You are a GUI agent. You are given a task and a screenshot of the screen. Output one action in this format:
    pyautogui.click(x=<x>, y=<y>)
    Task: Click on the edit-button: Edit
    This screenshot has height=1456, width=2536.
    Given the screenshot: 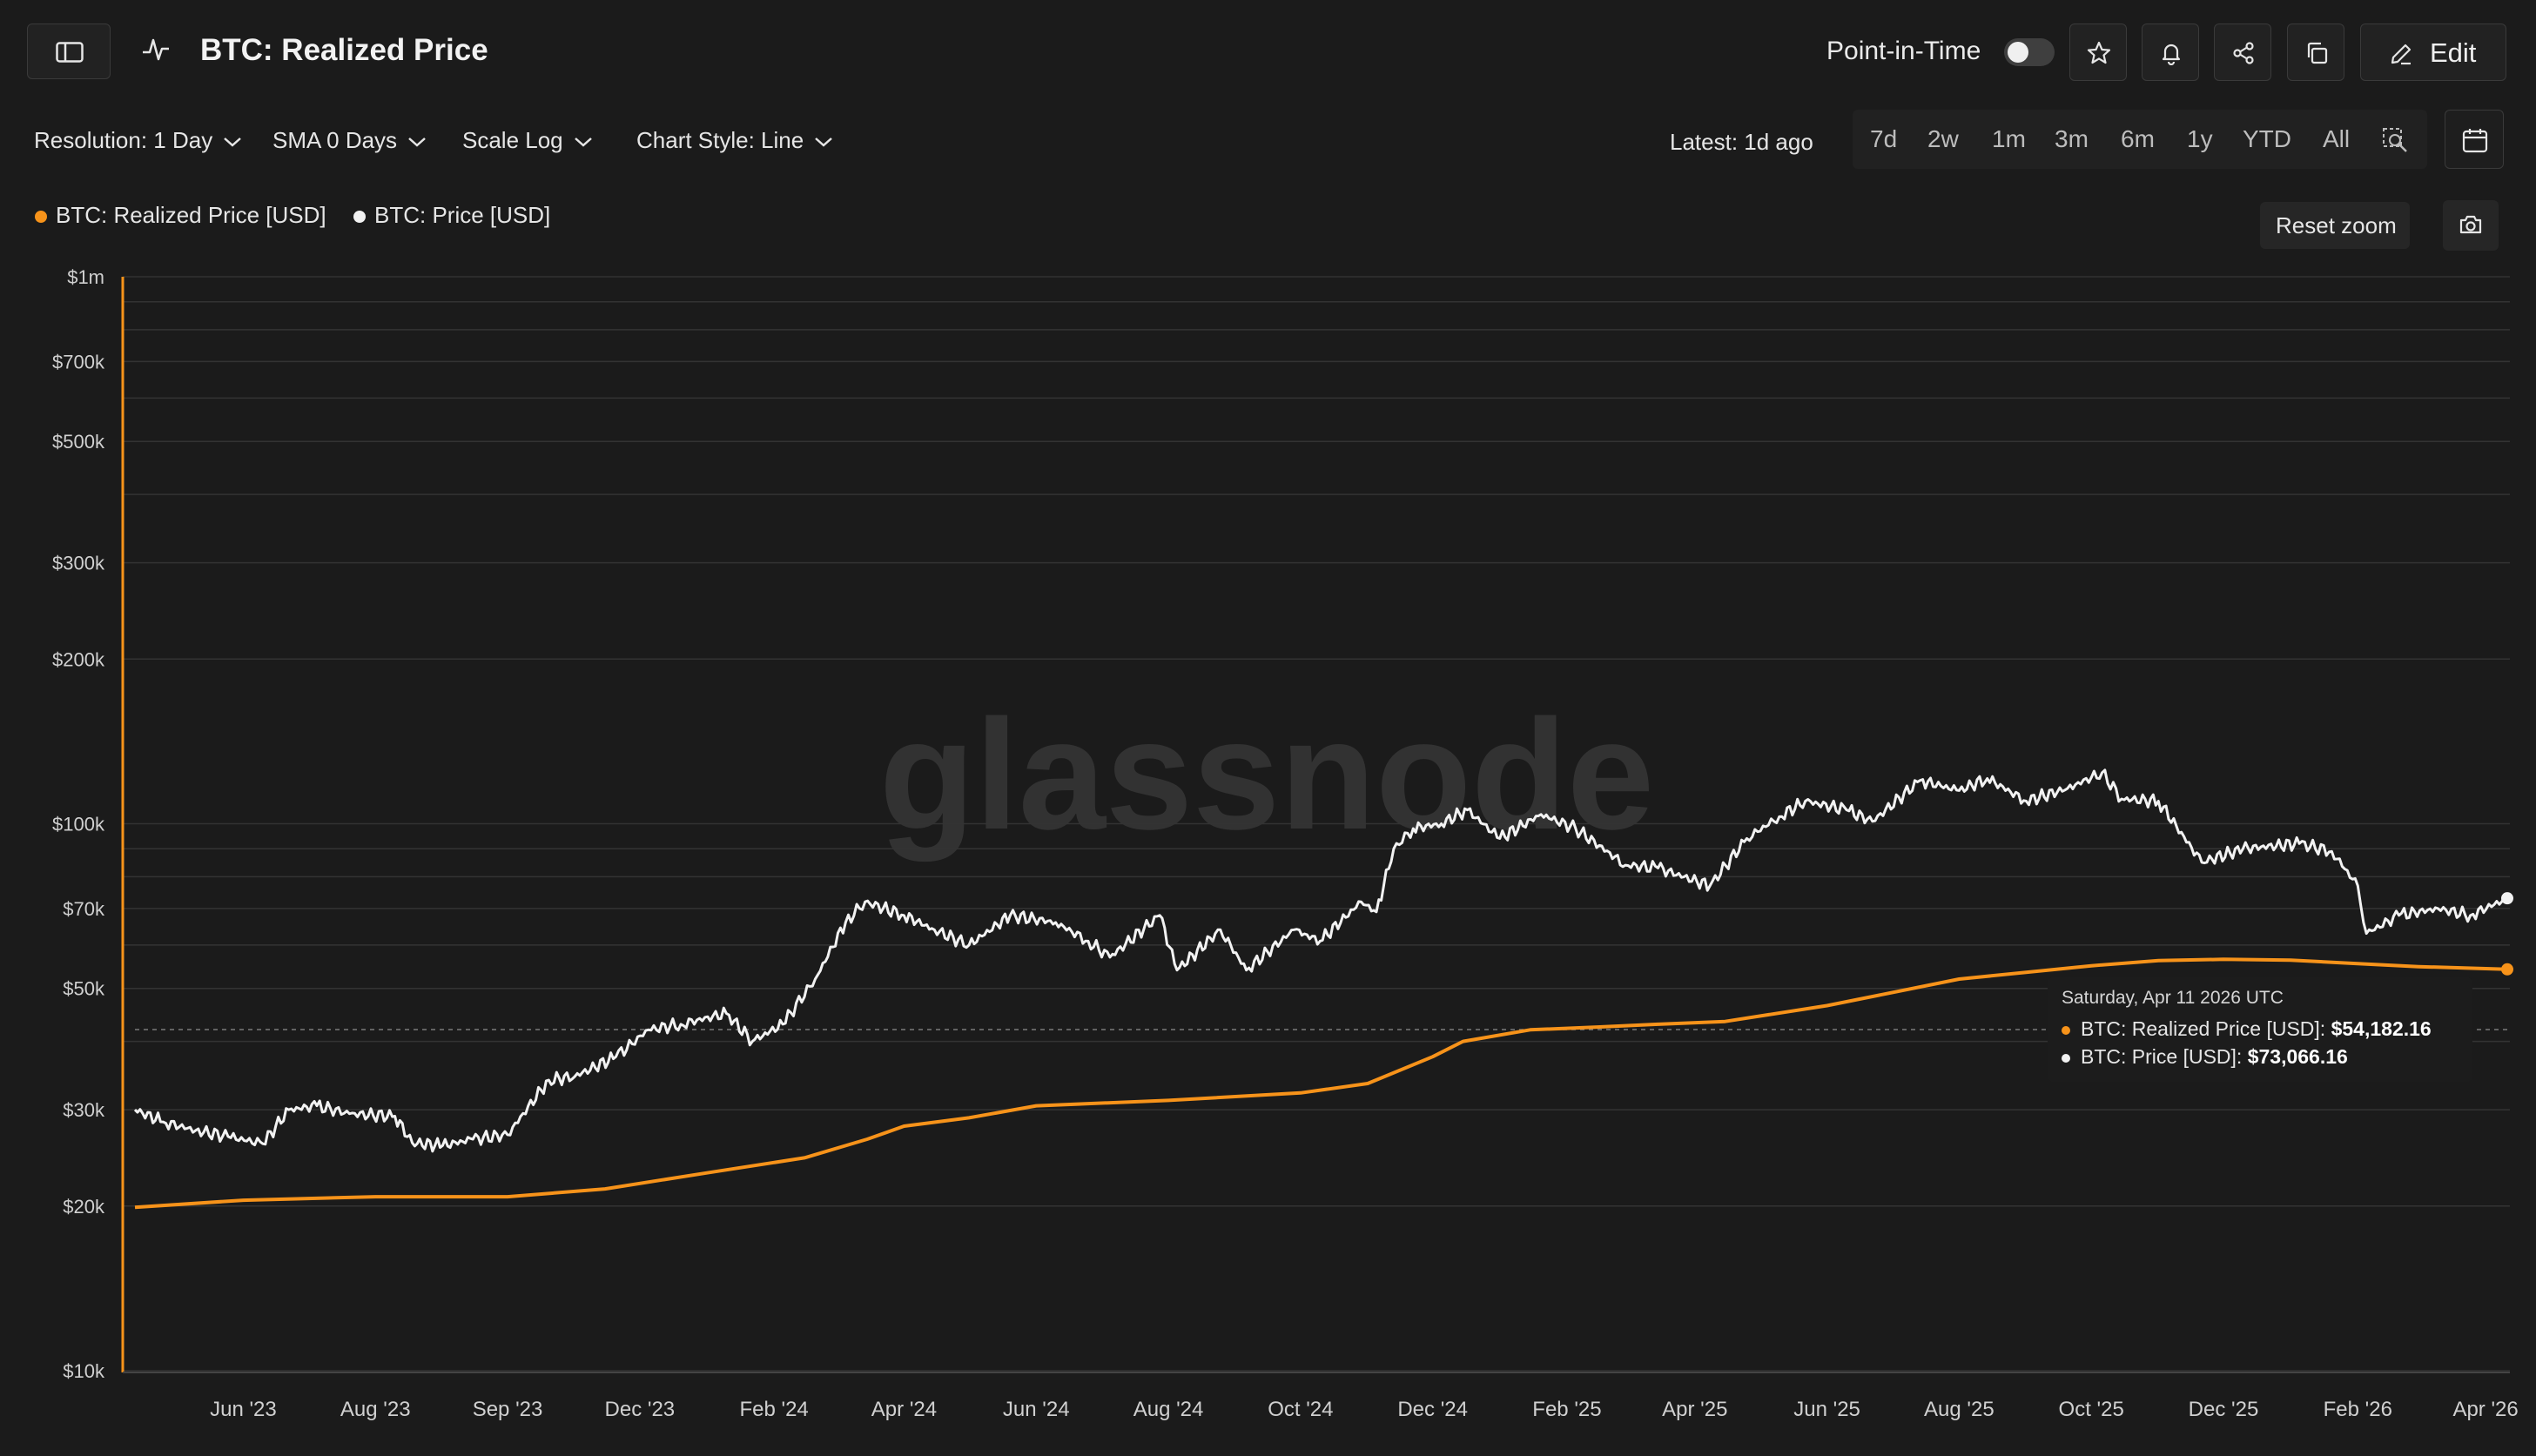 What is the action you would take?
    pyautogui.click(x=2433, y=52)
    